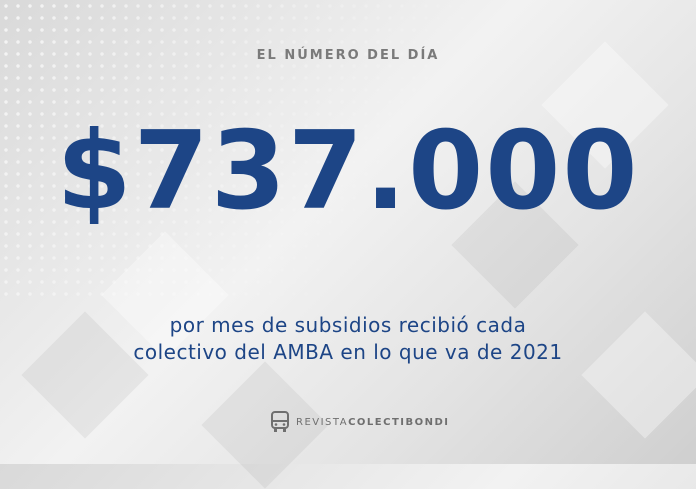  I want to click on description-line: colectivo del AMBA en lo que va de 2021, so click(348, 352).